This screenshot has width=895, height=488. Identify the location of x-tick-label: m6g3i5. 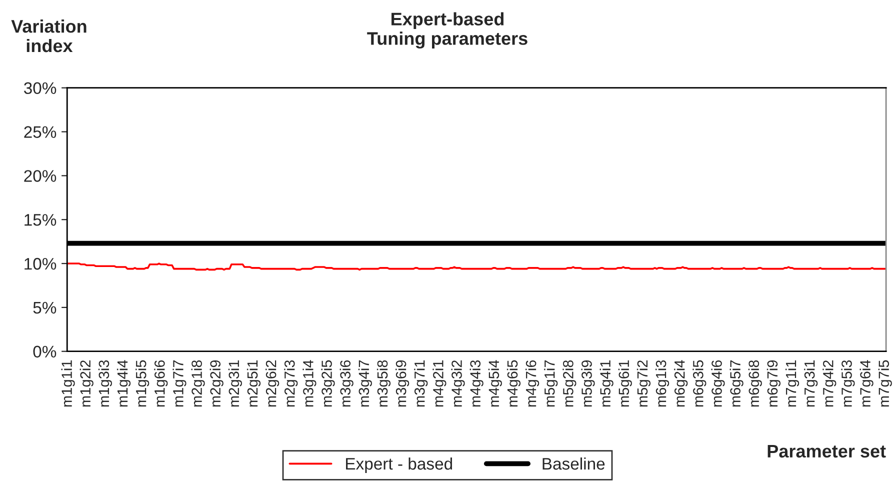
(699, 383).